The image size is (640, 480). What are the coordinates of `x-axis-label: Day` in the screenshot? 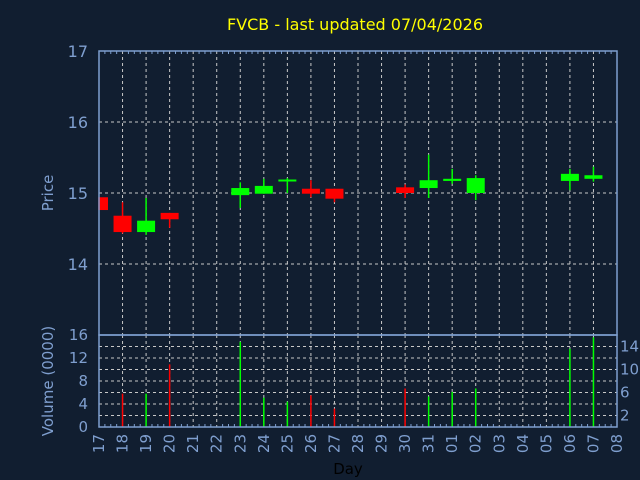 It's located at (348, 469).